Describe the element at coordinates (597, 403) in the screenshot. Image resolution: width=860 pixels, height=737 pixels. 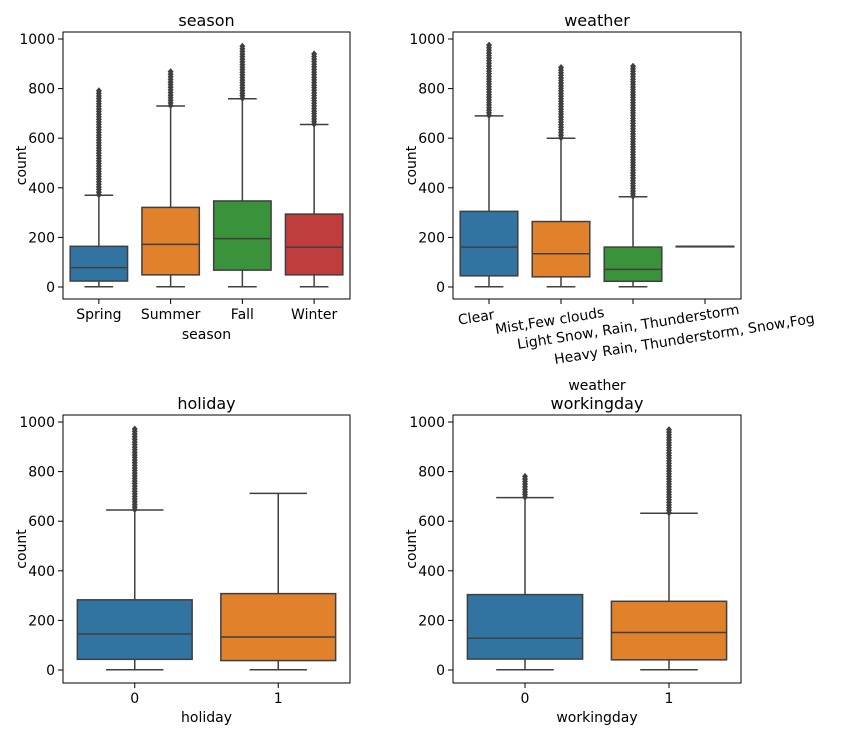
I see `chart-title: workingday` at that location.